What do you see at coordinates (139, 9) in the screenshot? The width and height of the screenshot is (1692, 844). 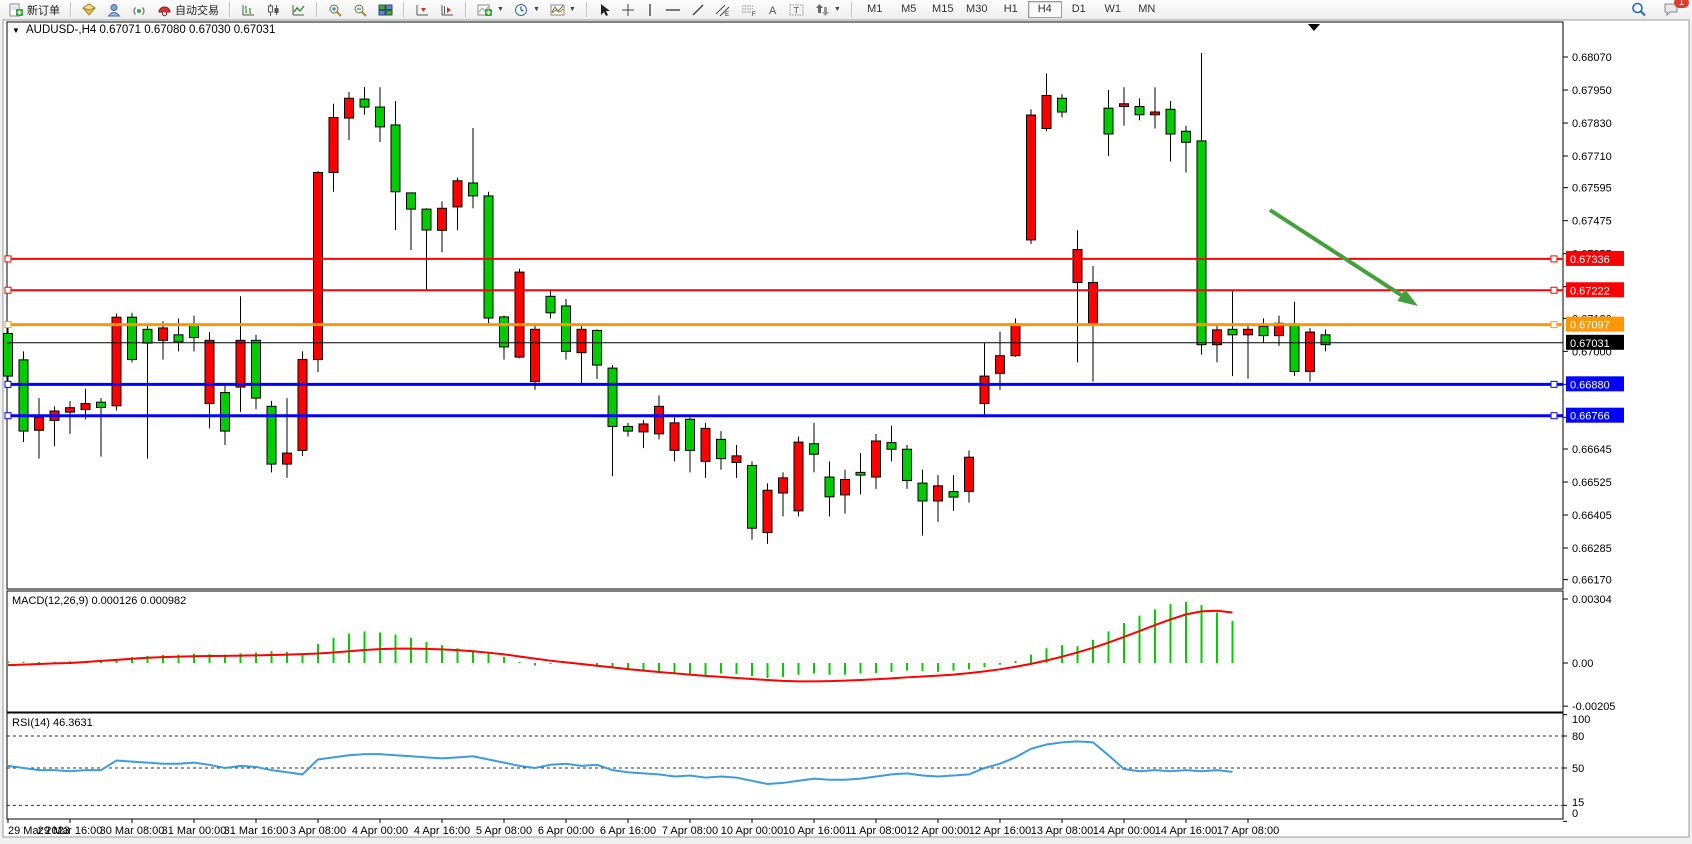 I see `signals-button` at bounding box center [139, 9].